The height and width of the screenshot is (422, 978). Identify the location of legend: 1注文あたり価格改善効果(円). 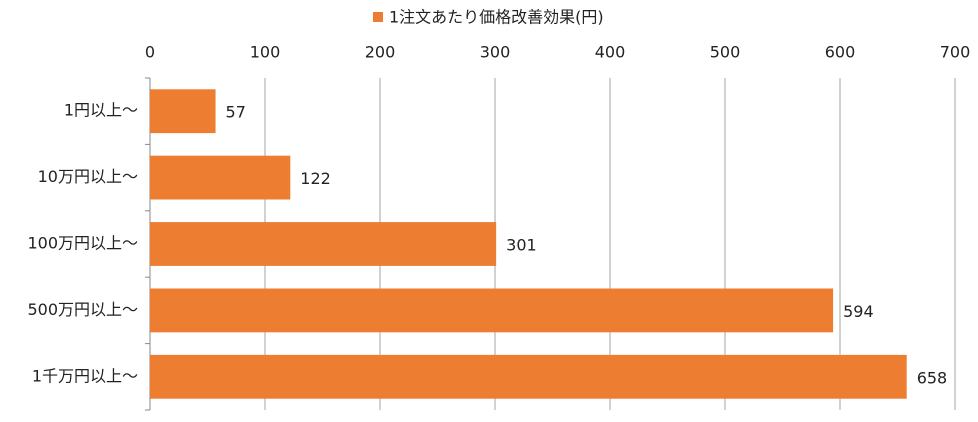
(488, 17).